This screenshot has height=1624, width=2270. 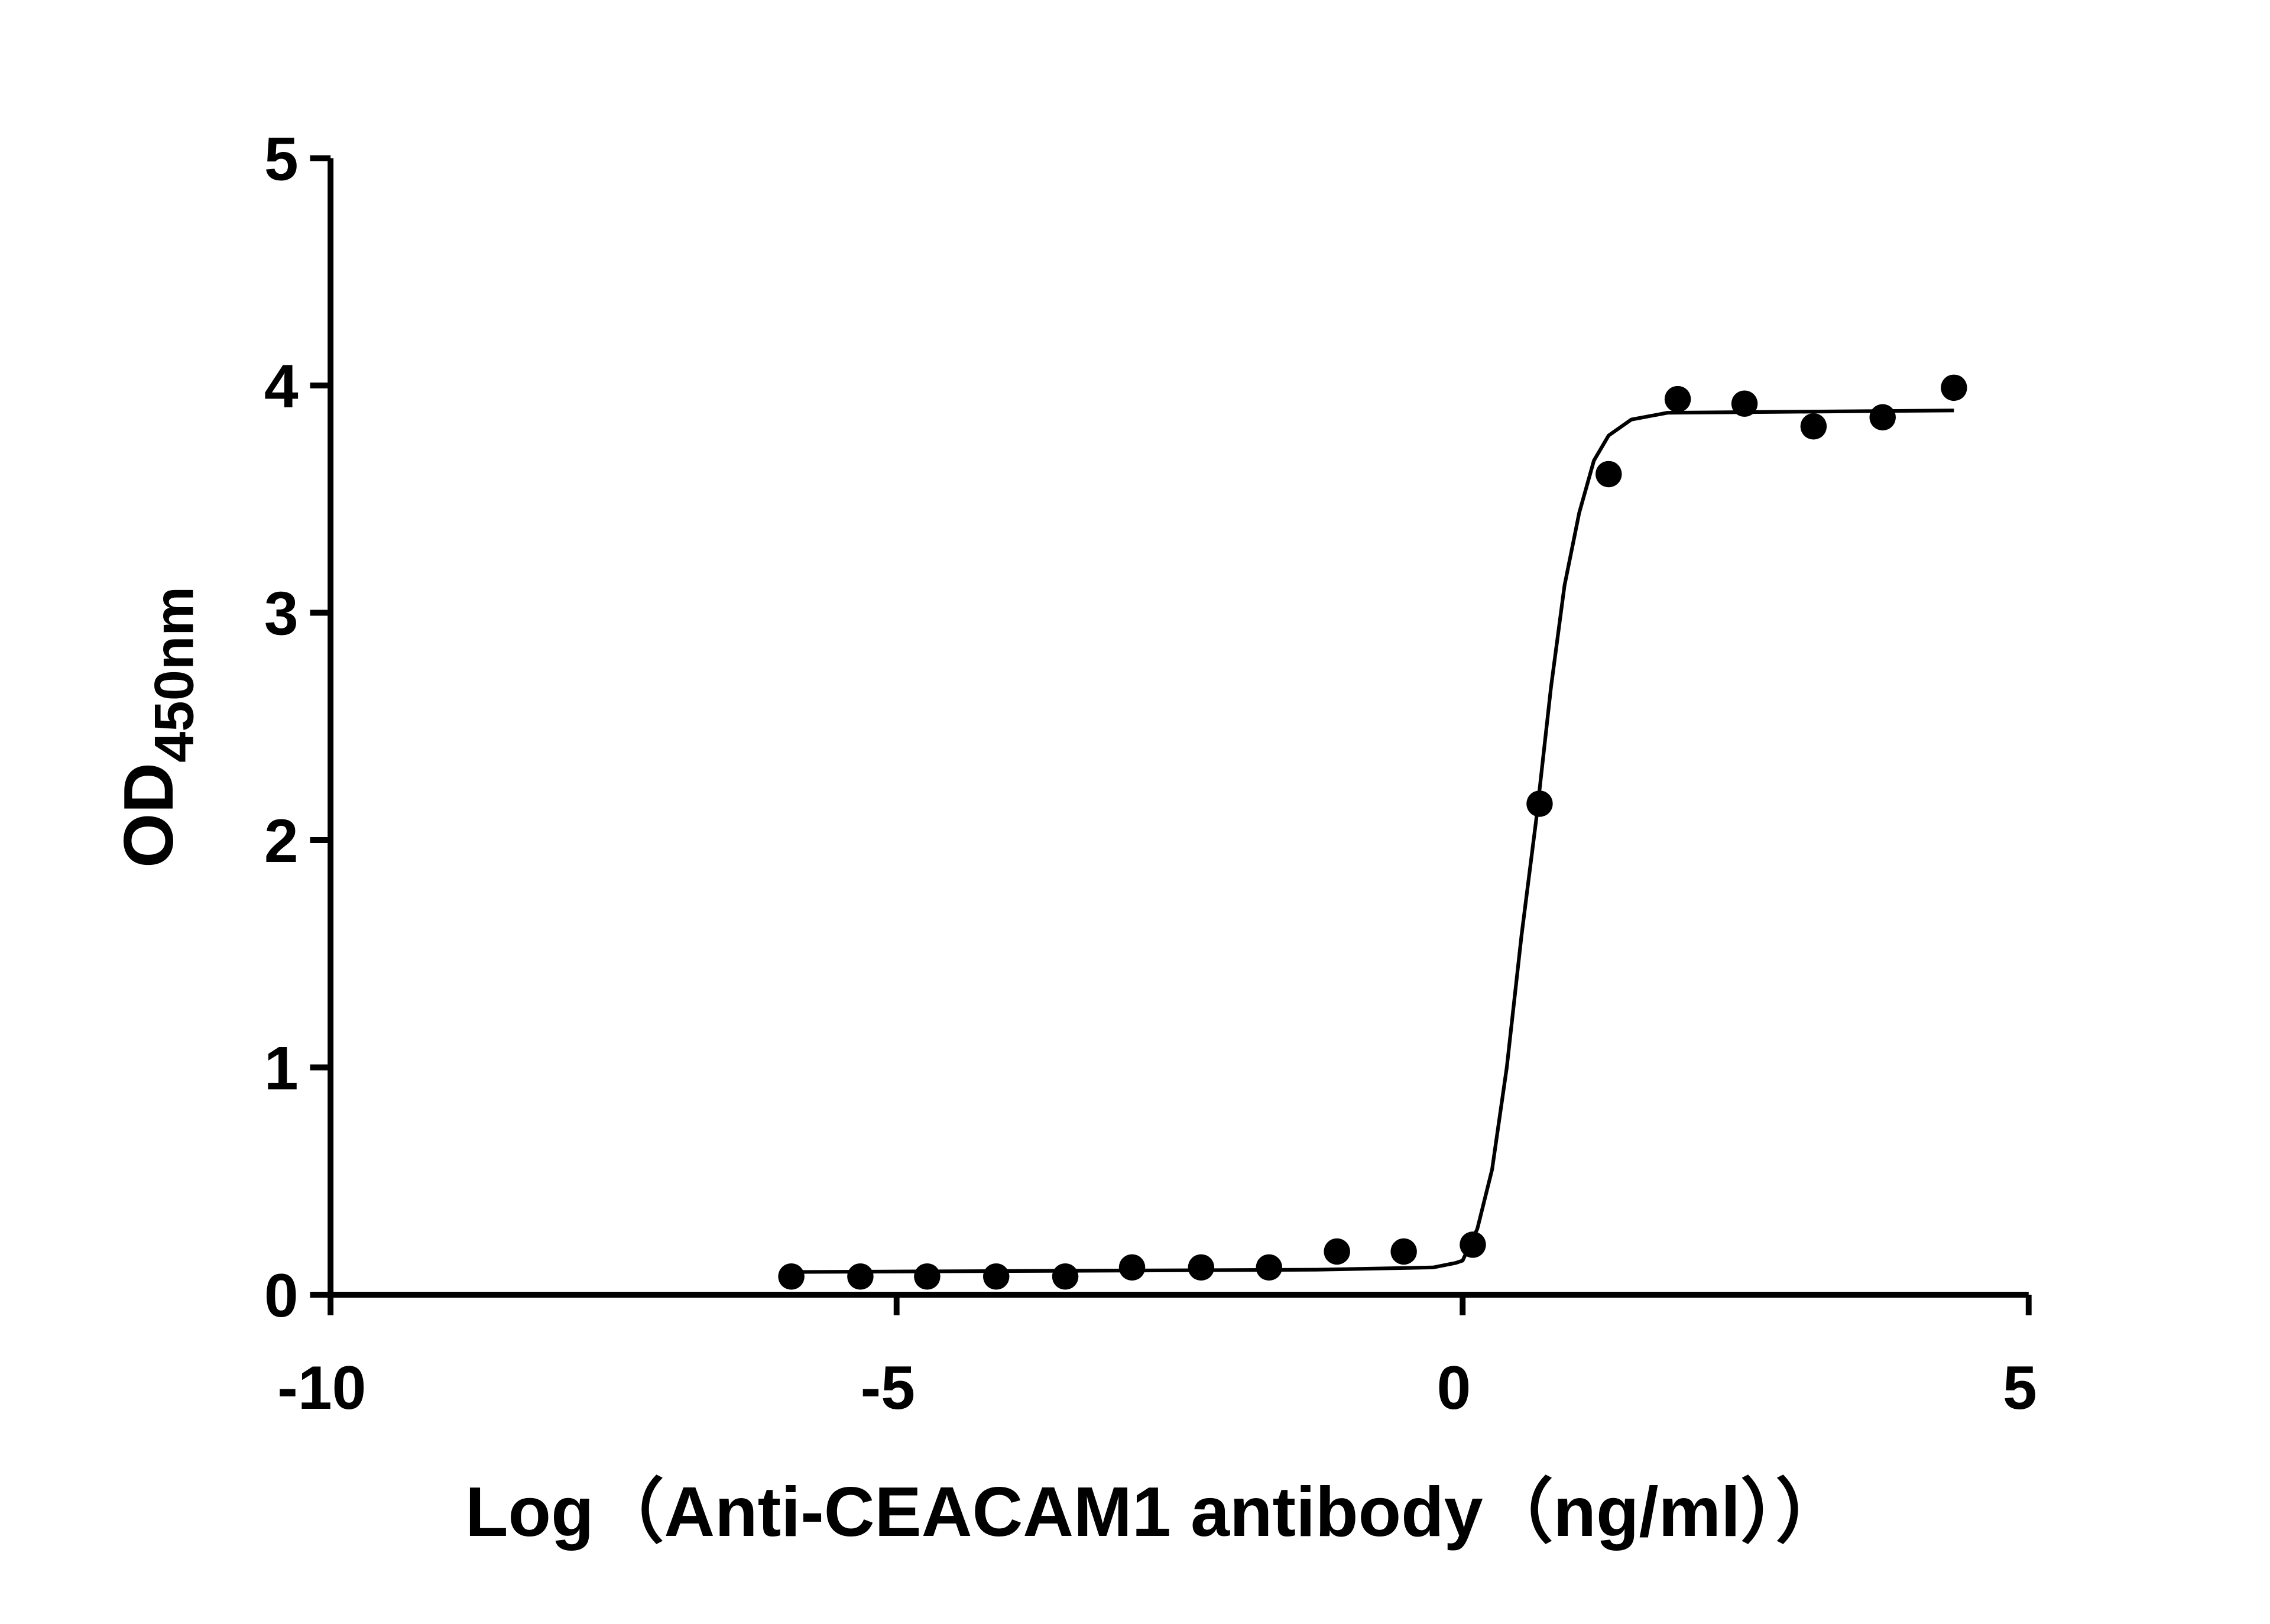 What do you see at coordinates (174, 675) in the screenshot?
I see `y-axis-label-sub: 450nm` at bounding box center [174, 675].